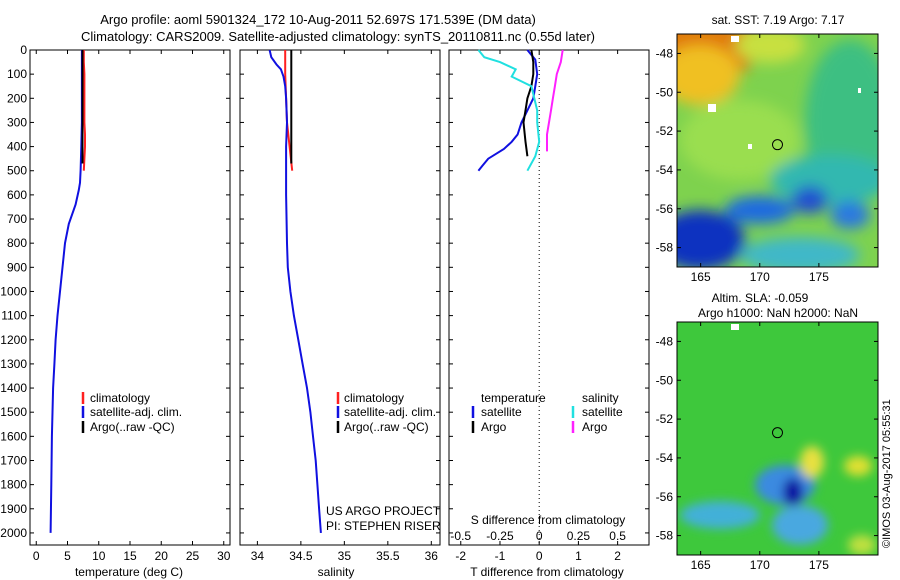 The image size is (900, 580). I want to click on legend-label-s-argo: Argo, so click(595, 427).